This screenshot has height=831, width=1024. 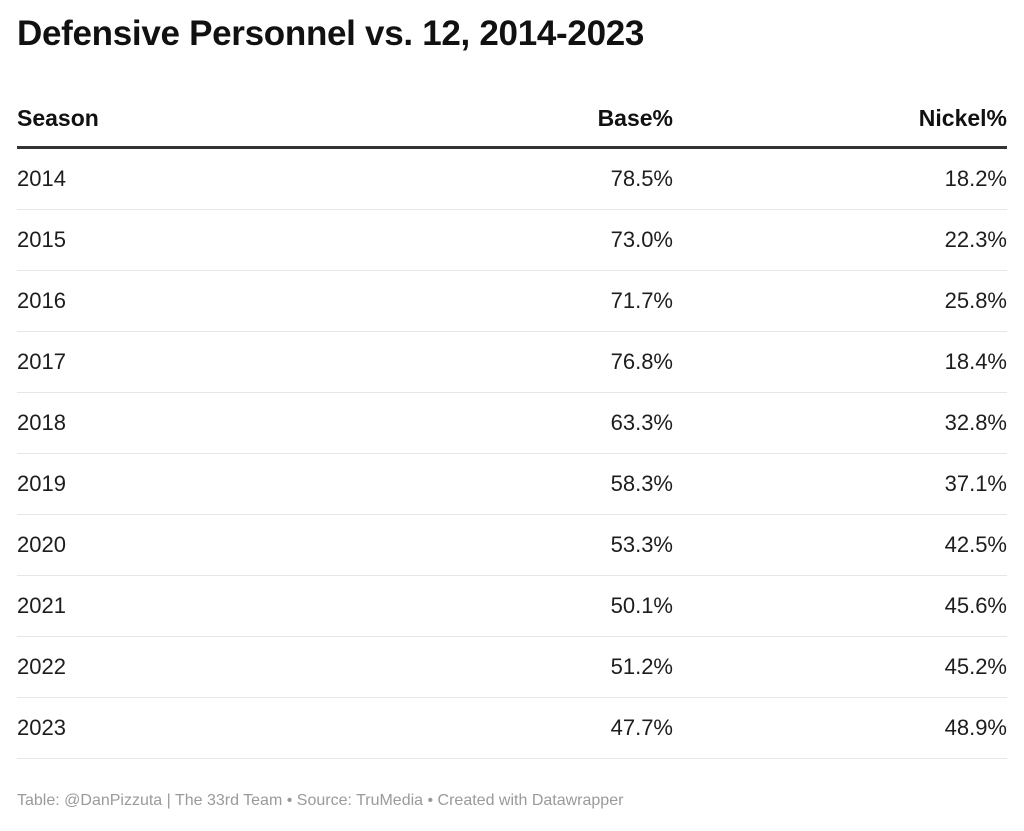 I want to click on table-row: 2019 58.3% 37.1%, so click(x=512, y=484).